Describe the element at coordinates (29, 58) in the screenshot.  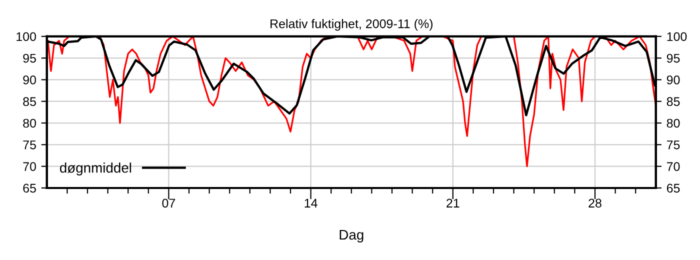
I see `y-tick-label: 95` at that location.